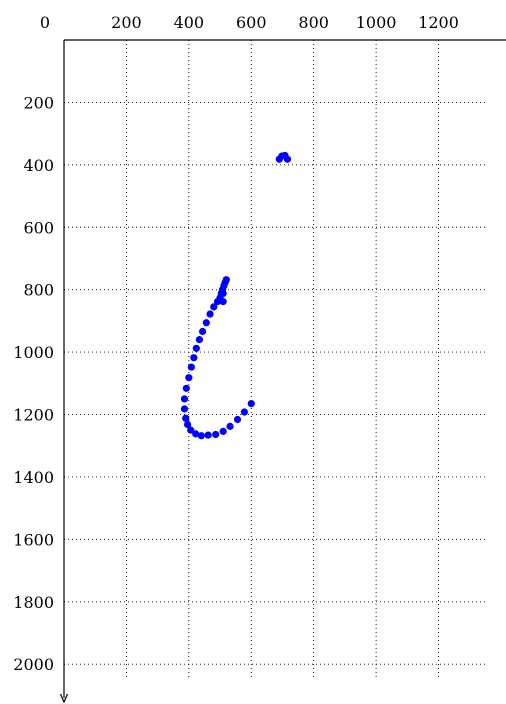 The width and height of the screenshot is (506, 704). What do you see at coordinates (33, 383) in the screenshot?
I see `y-tick-labels: 200 400 600 800 1000 1200 1400 1600 1800 2000` at bounding box center [33, 383].